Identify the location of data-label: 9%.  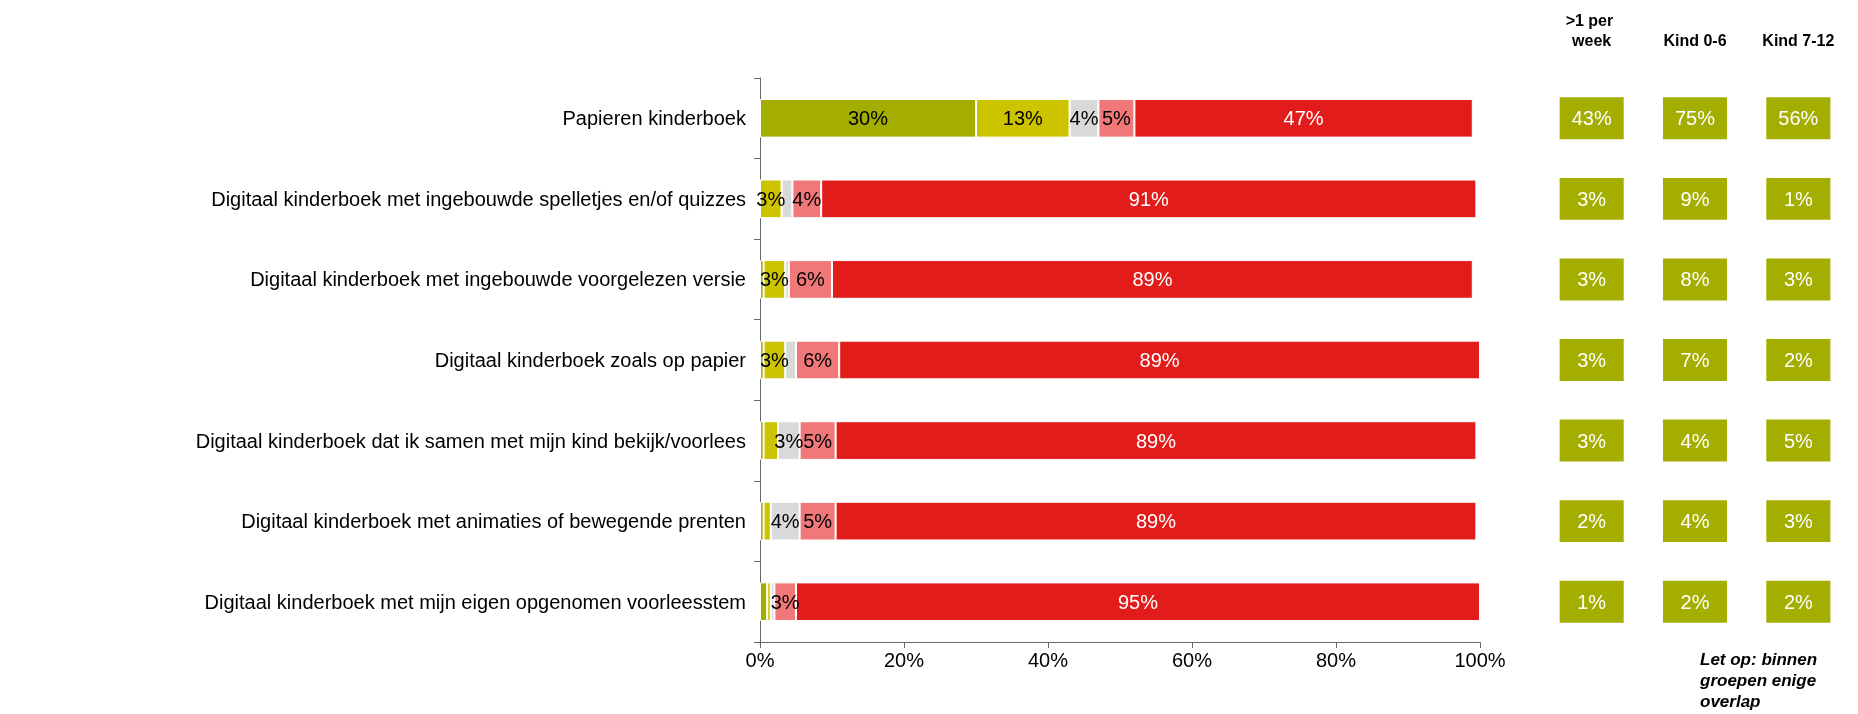
(1695, 198).